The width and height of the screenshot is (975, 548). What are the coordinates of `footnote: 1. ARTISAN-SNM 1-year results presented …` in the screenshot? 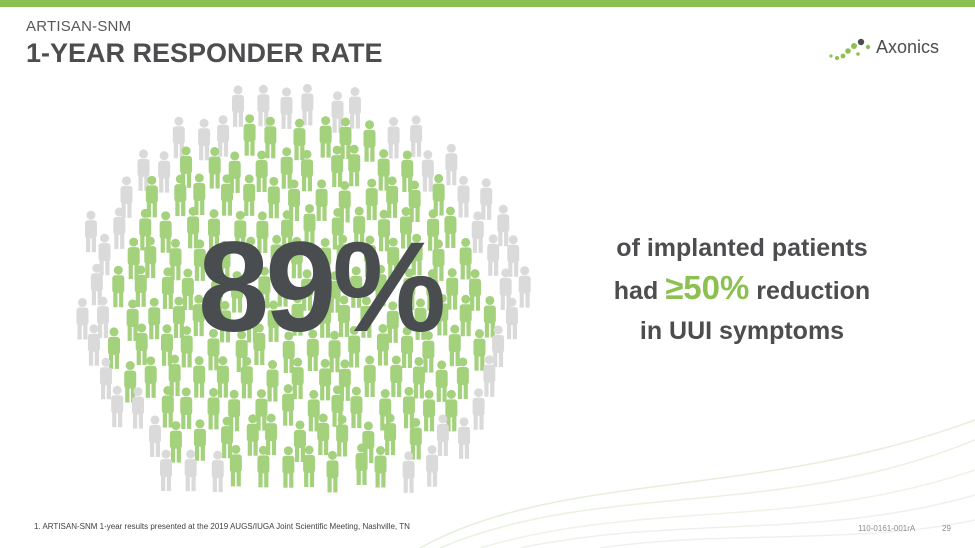 It's located at (222, 526).